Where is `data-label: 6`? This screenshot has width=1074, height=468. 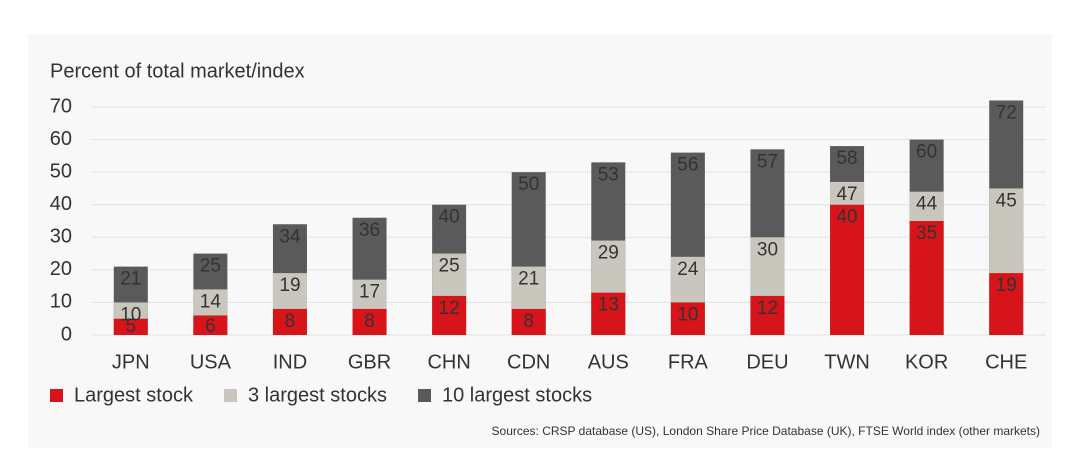 data-label: 6 is located at coordinates (210, 326).